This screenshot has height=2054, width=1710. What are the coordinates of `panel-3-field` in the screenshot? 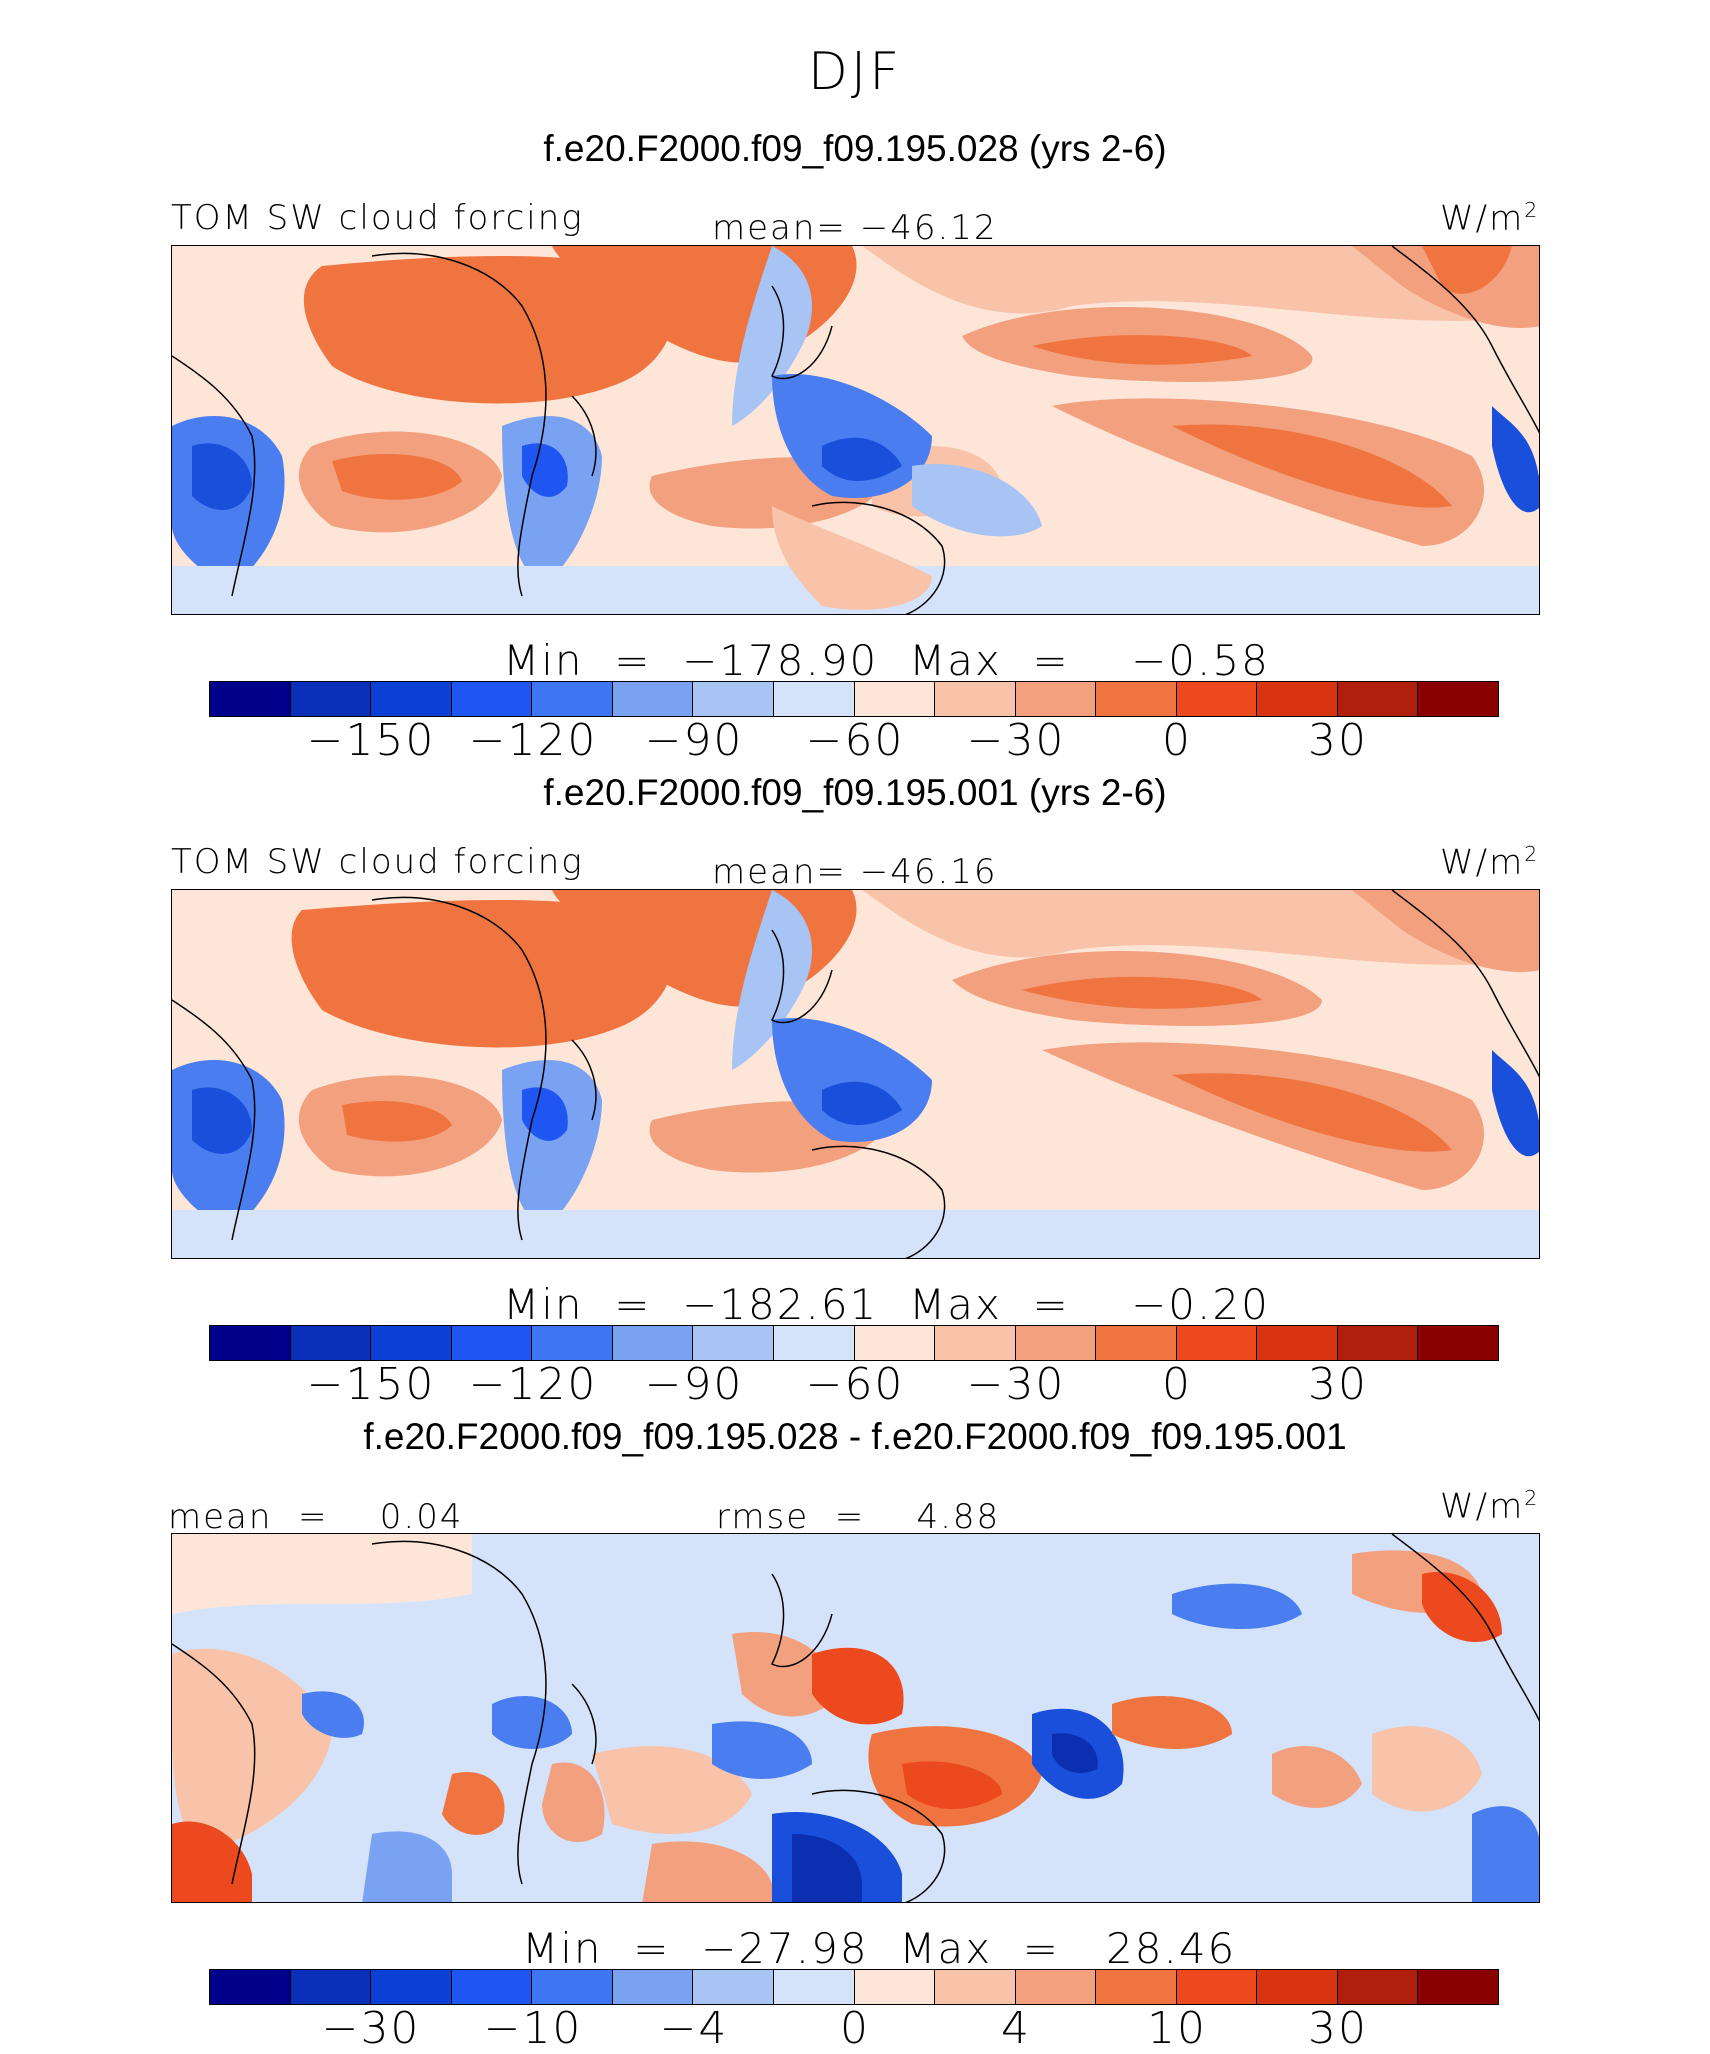 It's located at (855, 1718).